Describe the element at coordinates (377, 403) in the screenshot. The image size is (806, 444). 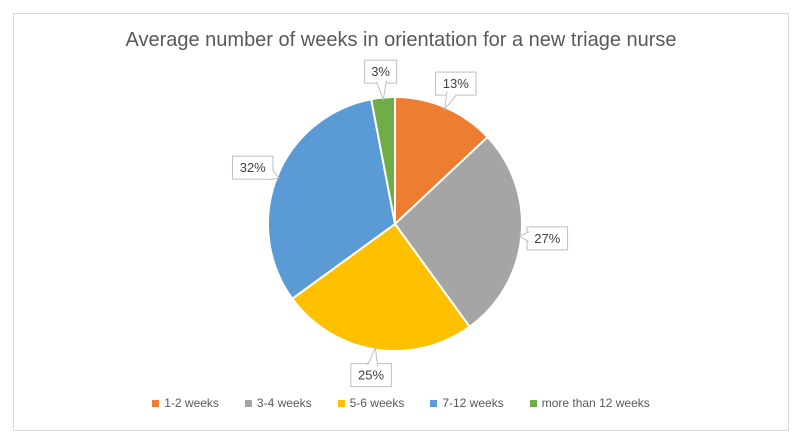
I see `legend-label: 5-6 weeks` at that location.